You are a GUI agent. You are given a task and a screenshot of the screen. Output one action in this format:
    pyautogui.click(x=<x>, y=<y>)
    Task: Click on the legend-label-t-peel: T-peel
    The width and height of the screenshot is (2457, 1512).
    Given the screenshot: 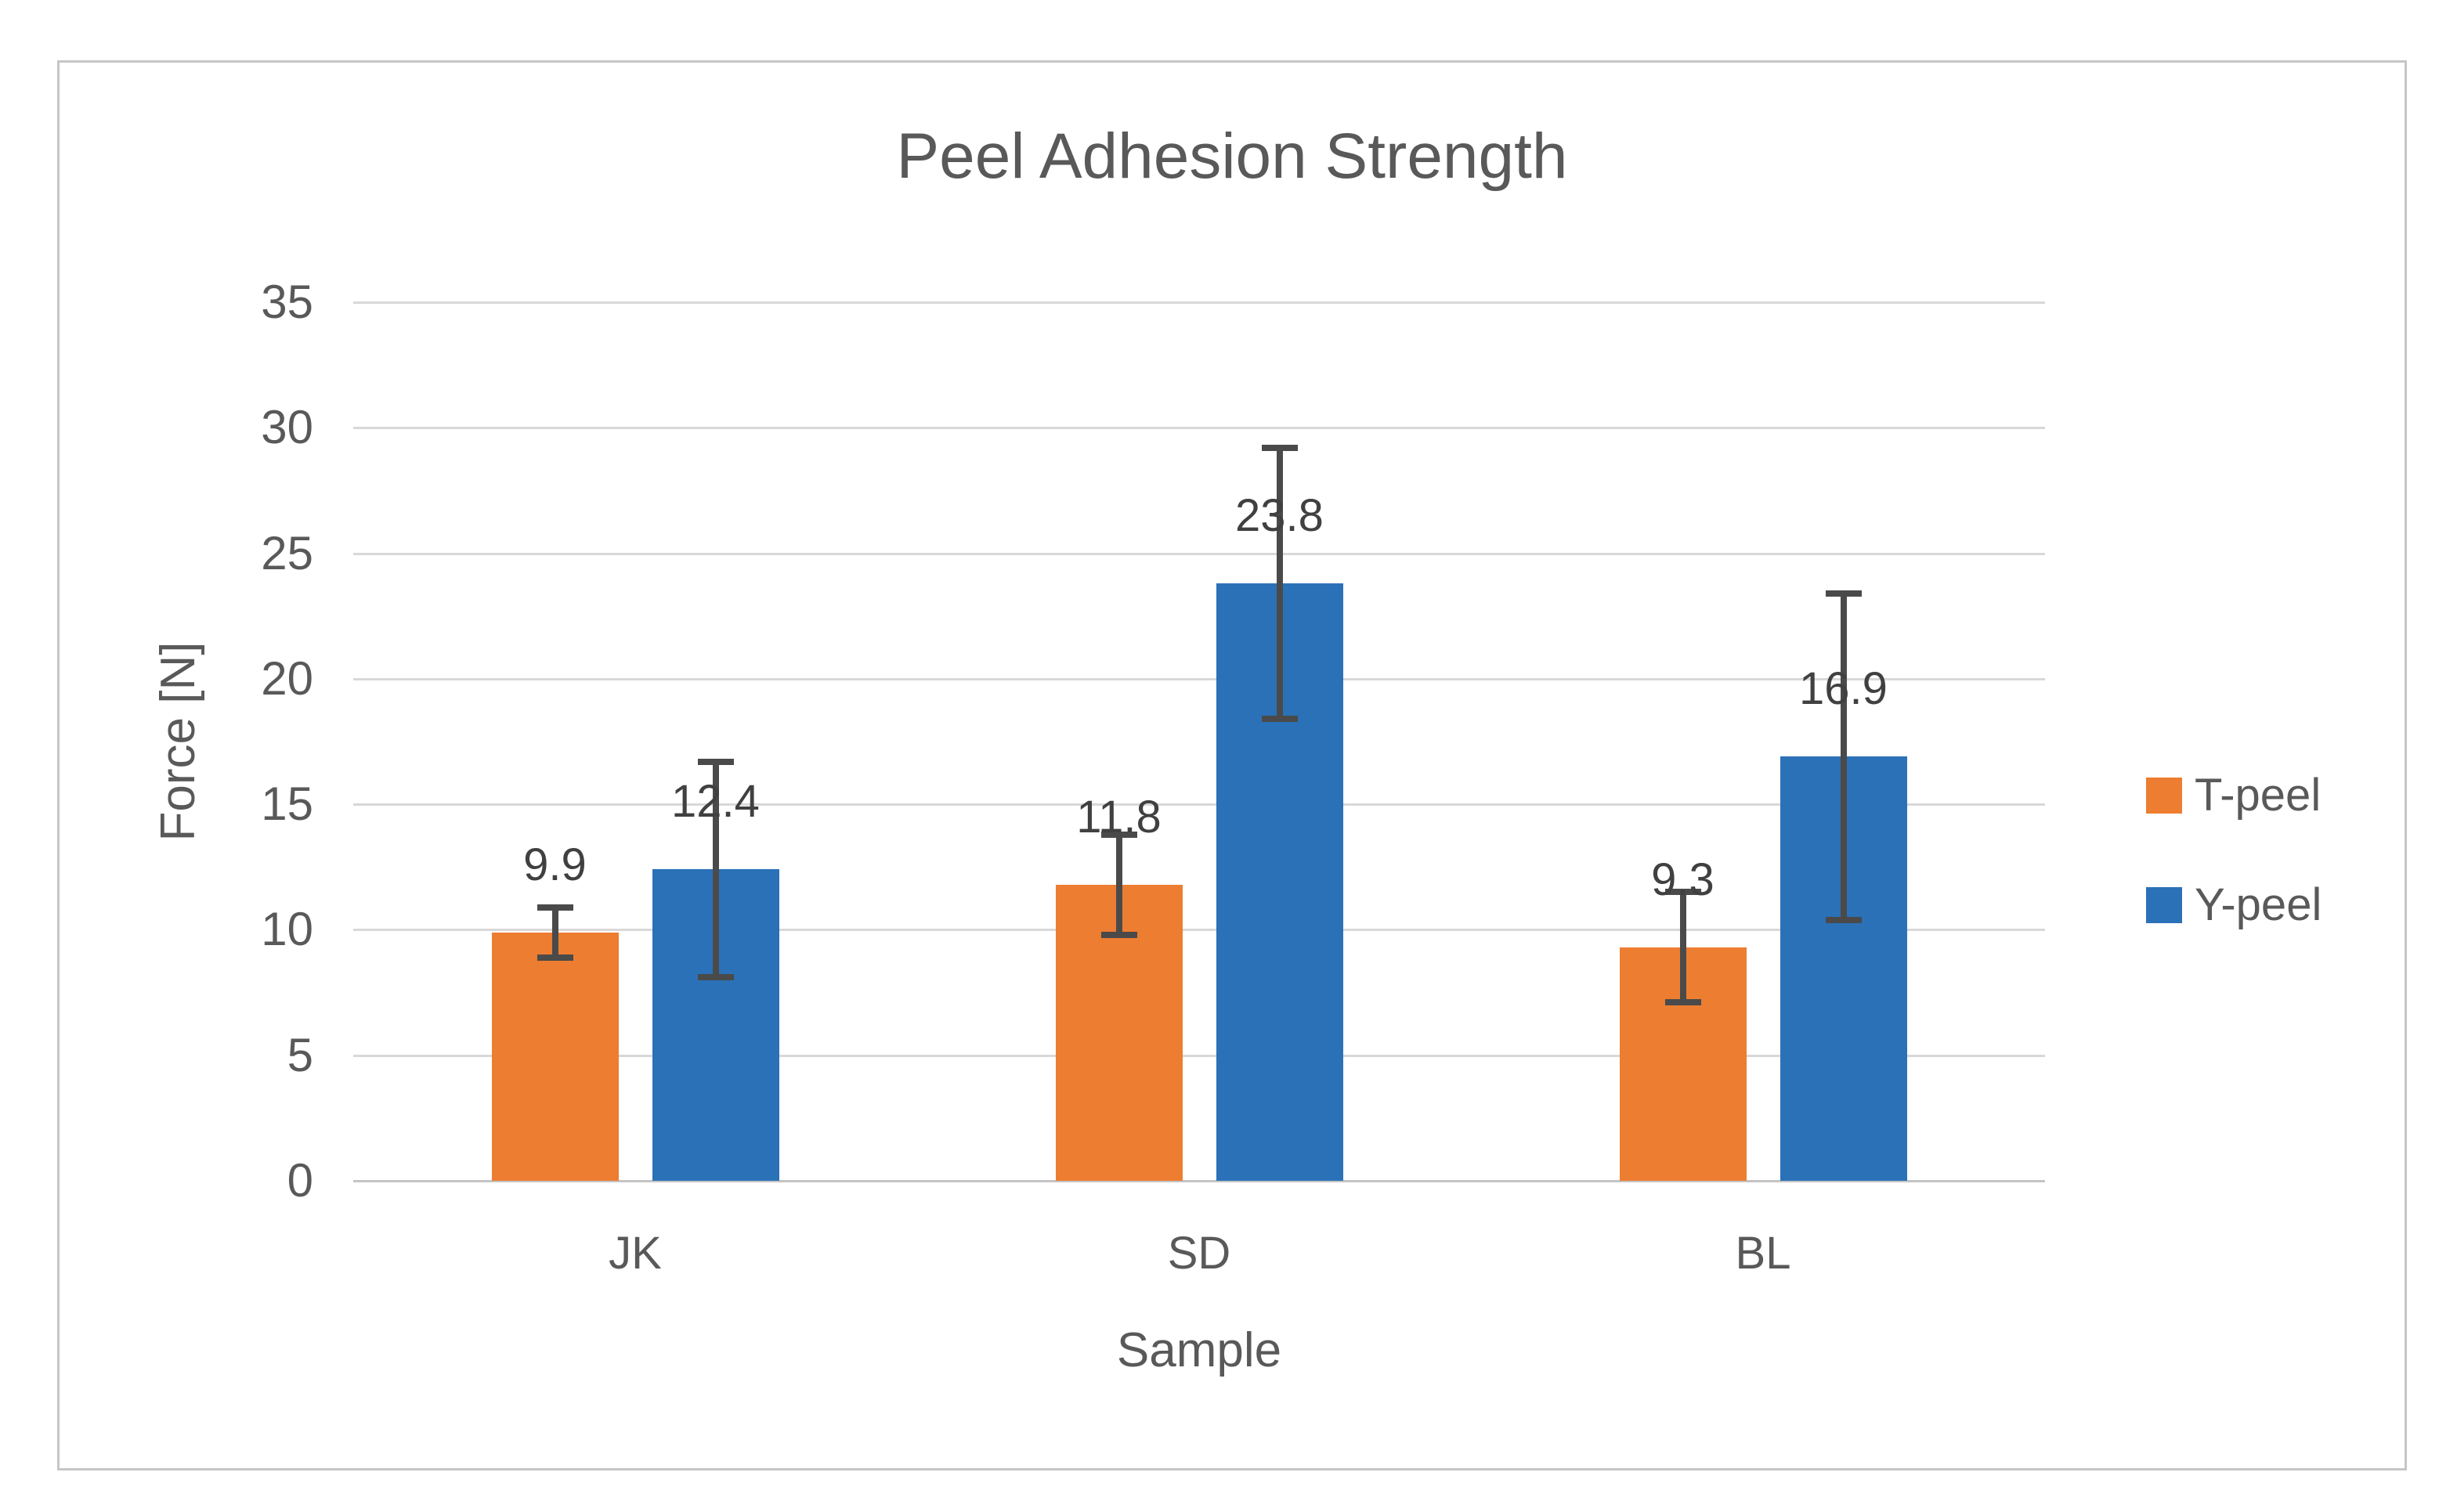 What is the action you would take?
    pyautogui.click(x=2258, y=795)
    